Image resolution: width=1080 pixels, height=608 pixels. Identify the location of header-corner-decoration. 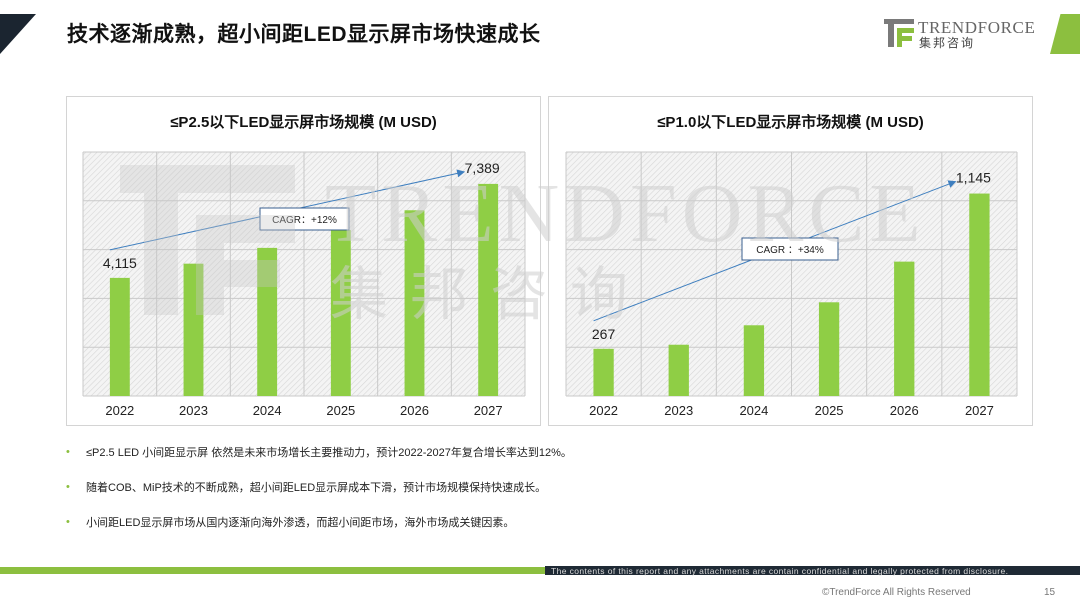
(18, 34).